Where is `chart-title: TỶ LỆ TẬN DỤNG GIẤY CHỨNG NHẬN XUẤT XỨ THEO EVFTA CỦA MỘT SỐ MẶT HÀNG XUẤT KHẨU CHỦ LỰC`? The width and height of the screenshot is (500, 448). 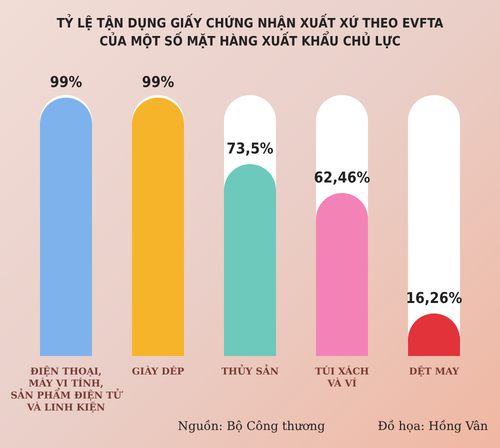
chart-title: TỶ LỆ TẬN DỤNG GIẤY CHỨNG NHẬN XUẤT XỨ THEO EVFTA CỦA MỘT SỐ MẶT HÀNG XUẤT KHẨU CHỦ LỰC is located at coordinates (250, 32).